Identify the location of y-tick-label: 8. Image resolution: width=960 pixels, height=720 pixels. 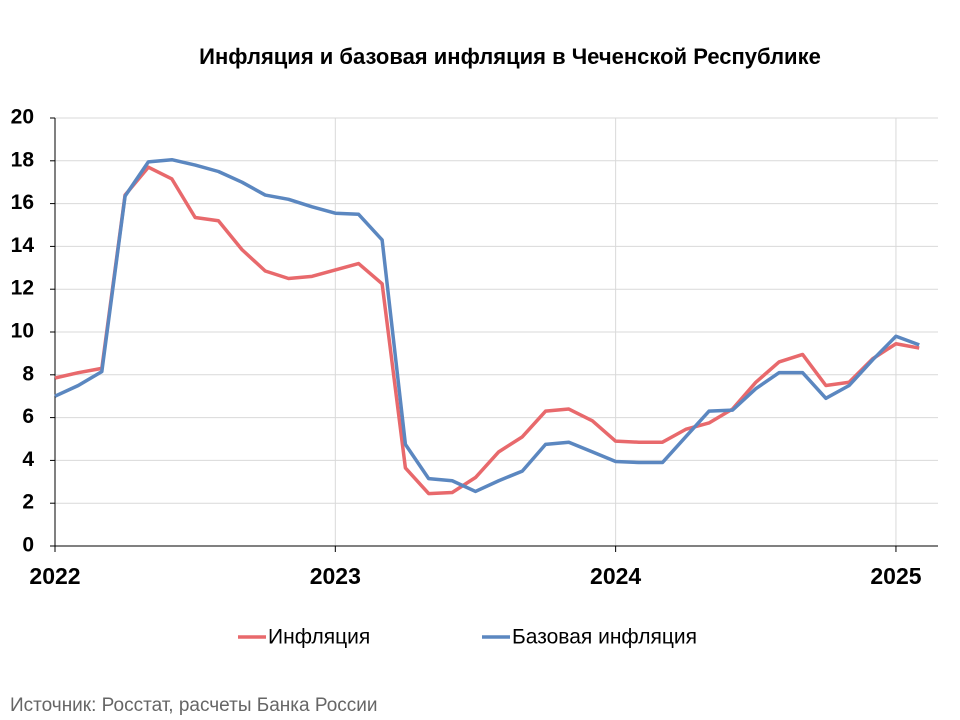
(28, 373).